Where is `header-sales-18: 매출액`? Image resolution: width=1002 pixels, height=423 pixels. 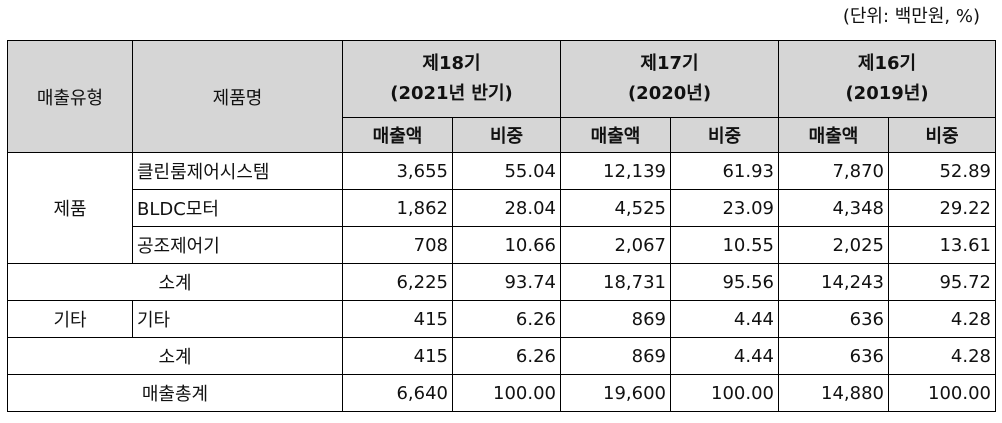 header-sales-18: 매출액 is located at coordinates (397, 135).